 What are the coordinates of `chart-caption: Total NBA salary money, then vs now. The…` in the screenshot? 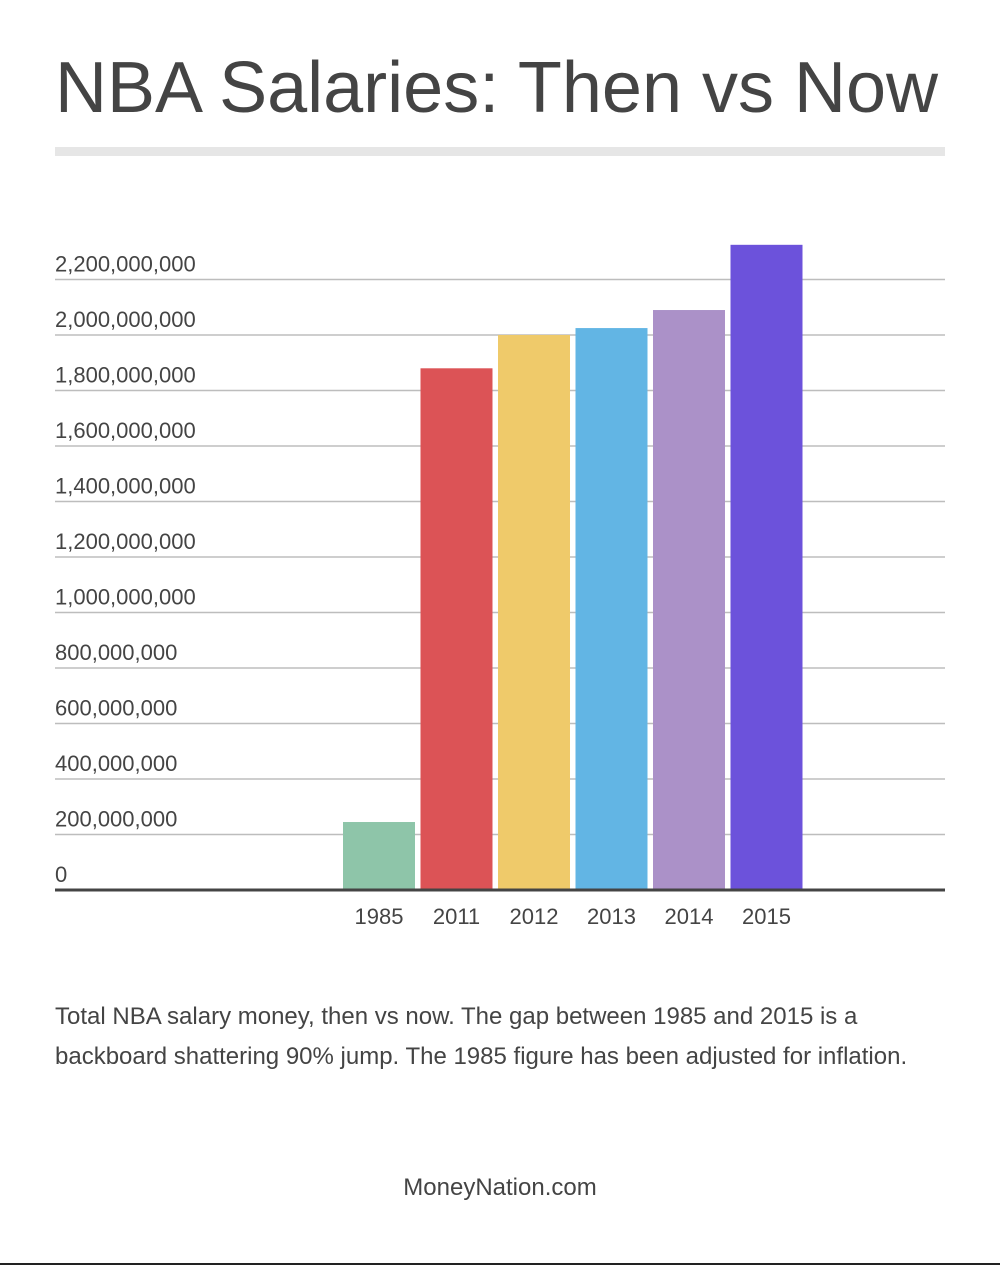 It's located at (481, 1036).